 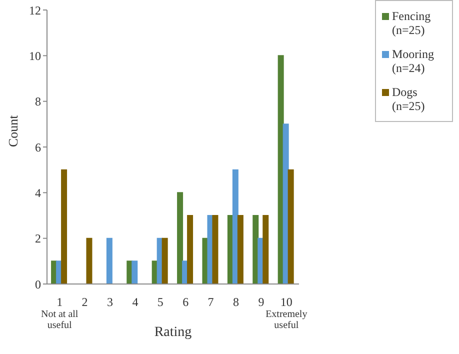 What do you see at coordinates (160, 302) in the screenshot?
I see `x-tick-label: 5` at bounding box center [160, 302].